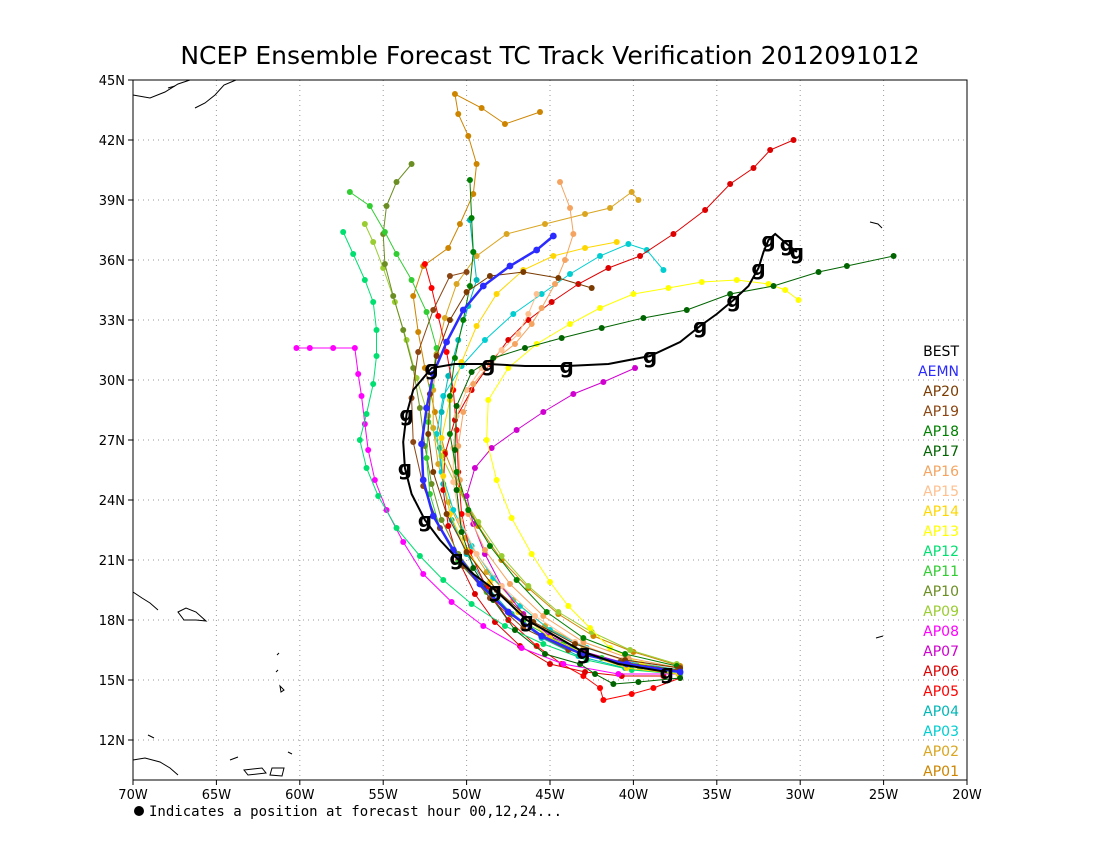  What do you see at coordinates (800, 795) in the screenshot?
I see `x-tick-label: 30W` at bounding box center [800, 795].